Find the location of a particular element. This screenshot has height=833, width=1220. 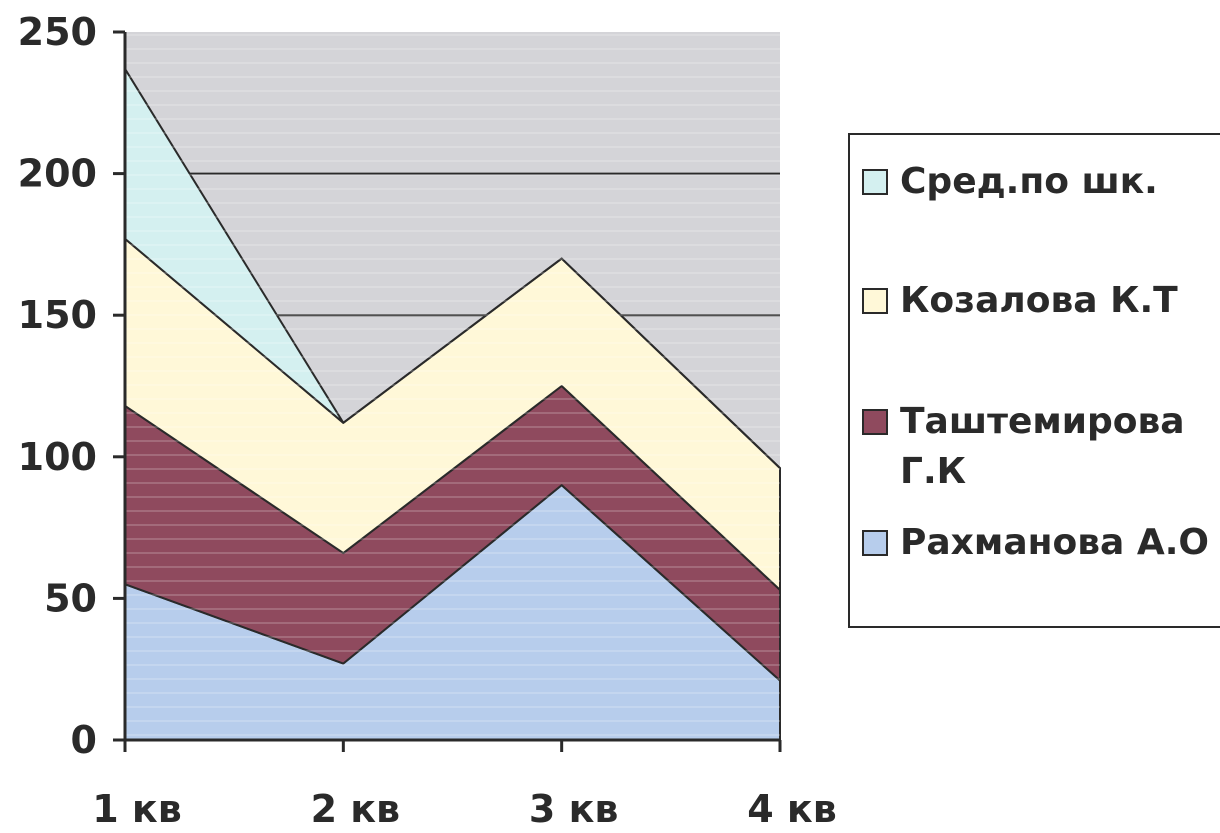

legend-swatch-rakhmanova is located at coordinates (875, 543).